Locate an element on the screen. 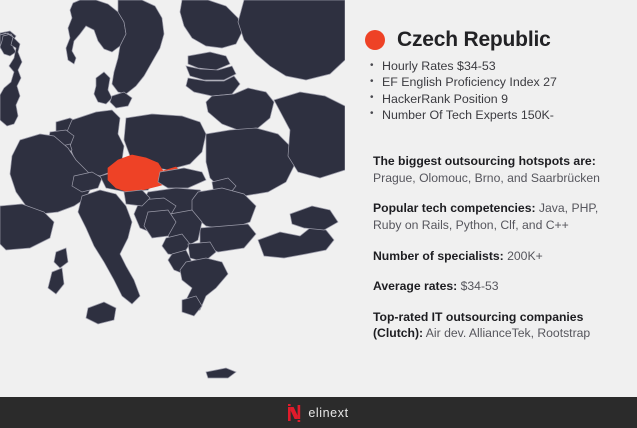 Image resolution: width=637 pixels, height=428 pixels. country-shape-crete is located at coordinates (221, 373).